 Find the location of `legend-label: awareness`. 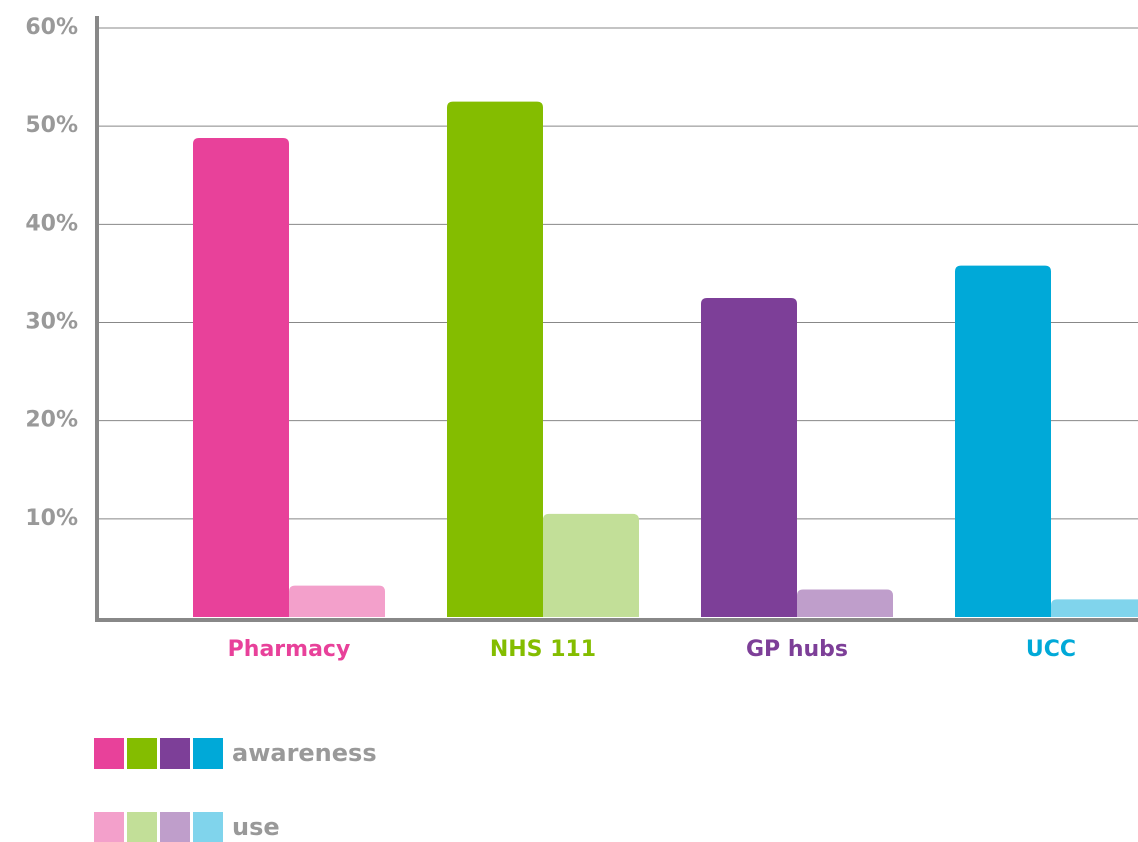

legend-label: awareness is located at coordinates (304, 753).